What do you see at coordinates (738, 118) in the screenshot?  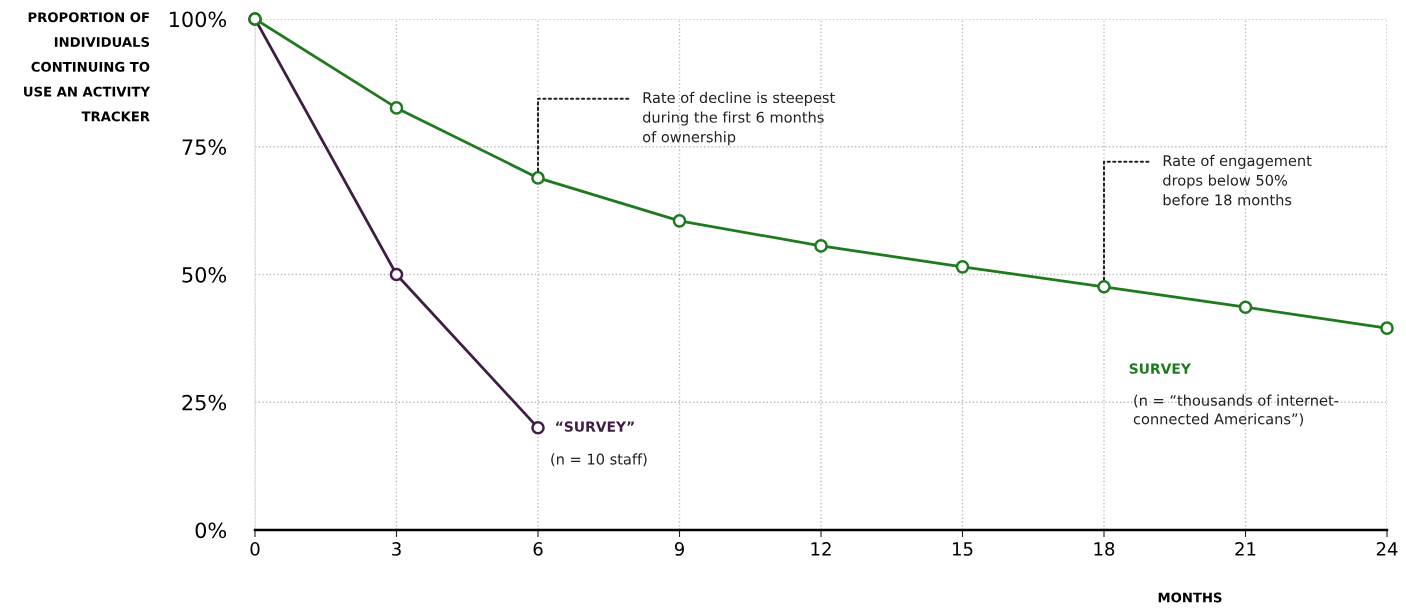 I see `annotation: Rate of decline is steepest during the first 6 months of ownership` at bounding box center [738, 118].